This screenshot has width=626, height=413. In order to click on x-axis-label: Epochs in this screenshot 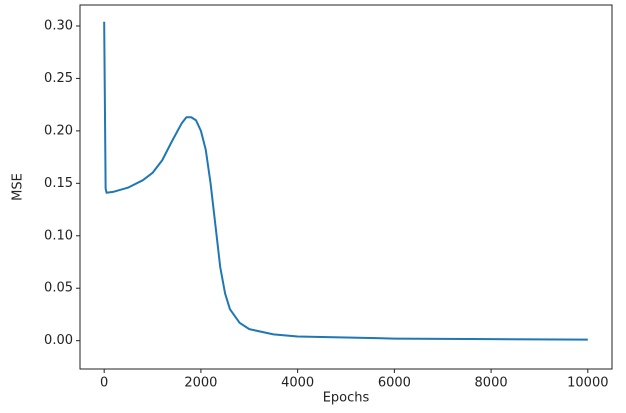, I will do `click(346, 398)`.